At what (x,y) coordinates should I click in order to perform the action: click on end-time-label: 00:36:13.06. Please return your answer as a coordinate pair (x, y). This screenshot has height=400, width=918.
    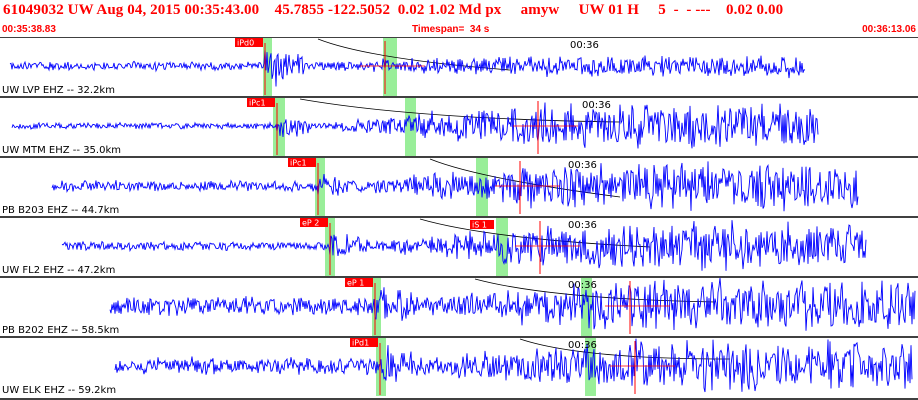
    Looking at the image, I should click on (889, 29).